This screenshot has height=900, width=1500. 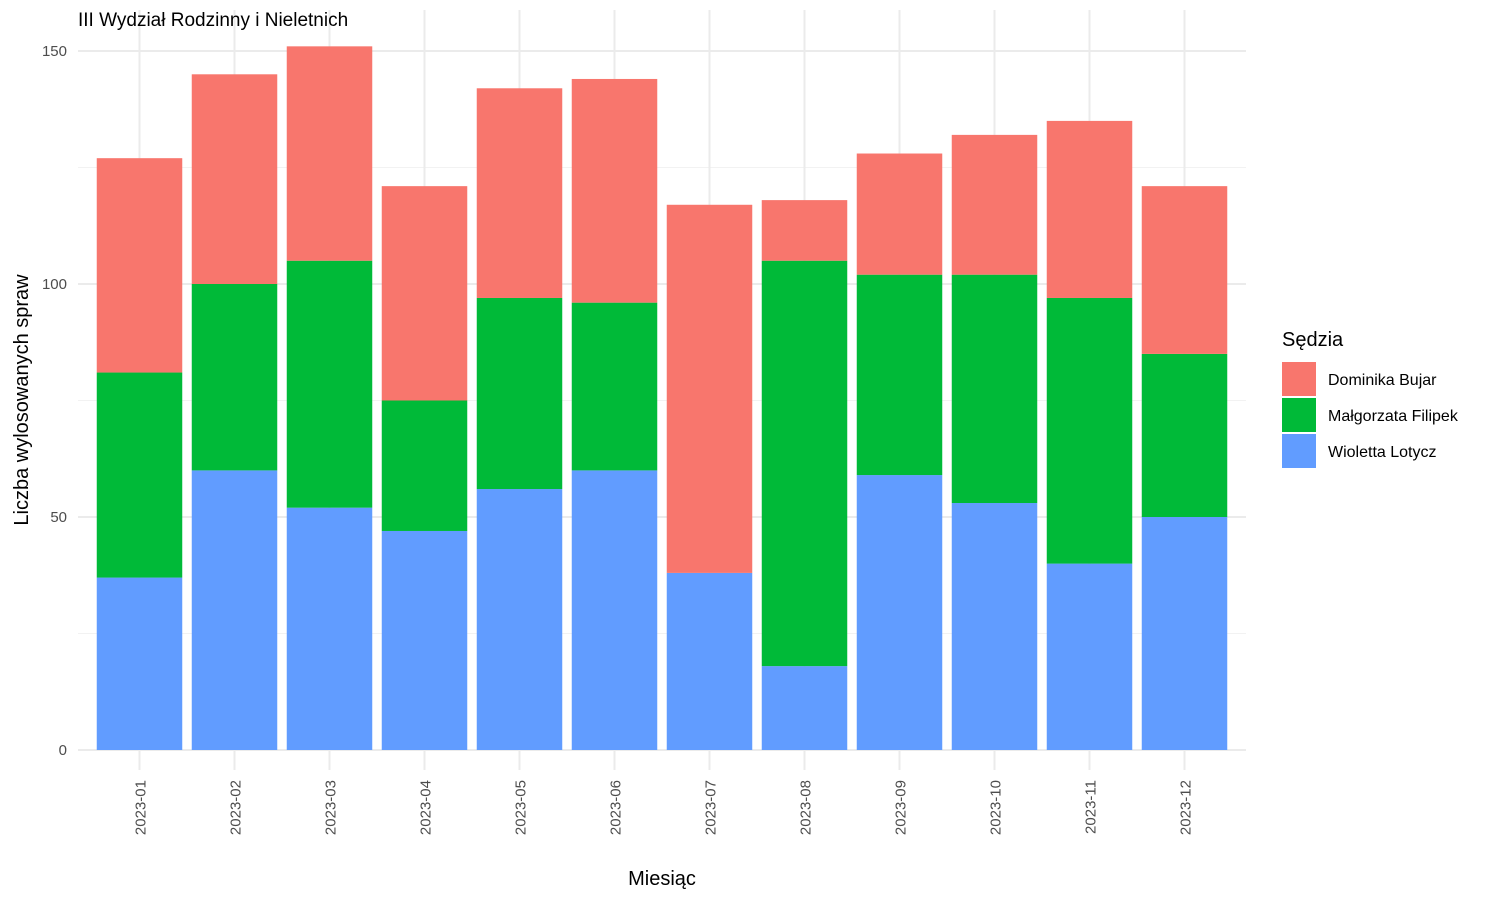 I want to click on legend-title: Sędzia, so click(x=1313, y=340).